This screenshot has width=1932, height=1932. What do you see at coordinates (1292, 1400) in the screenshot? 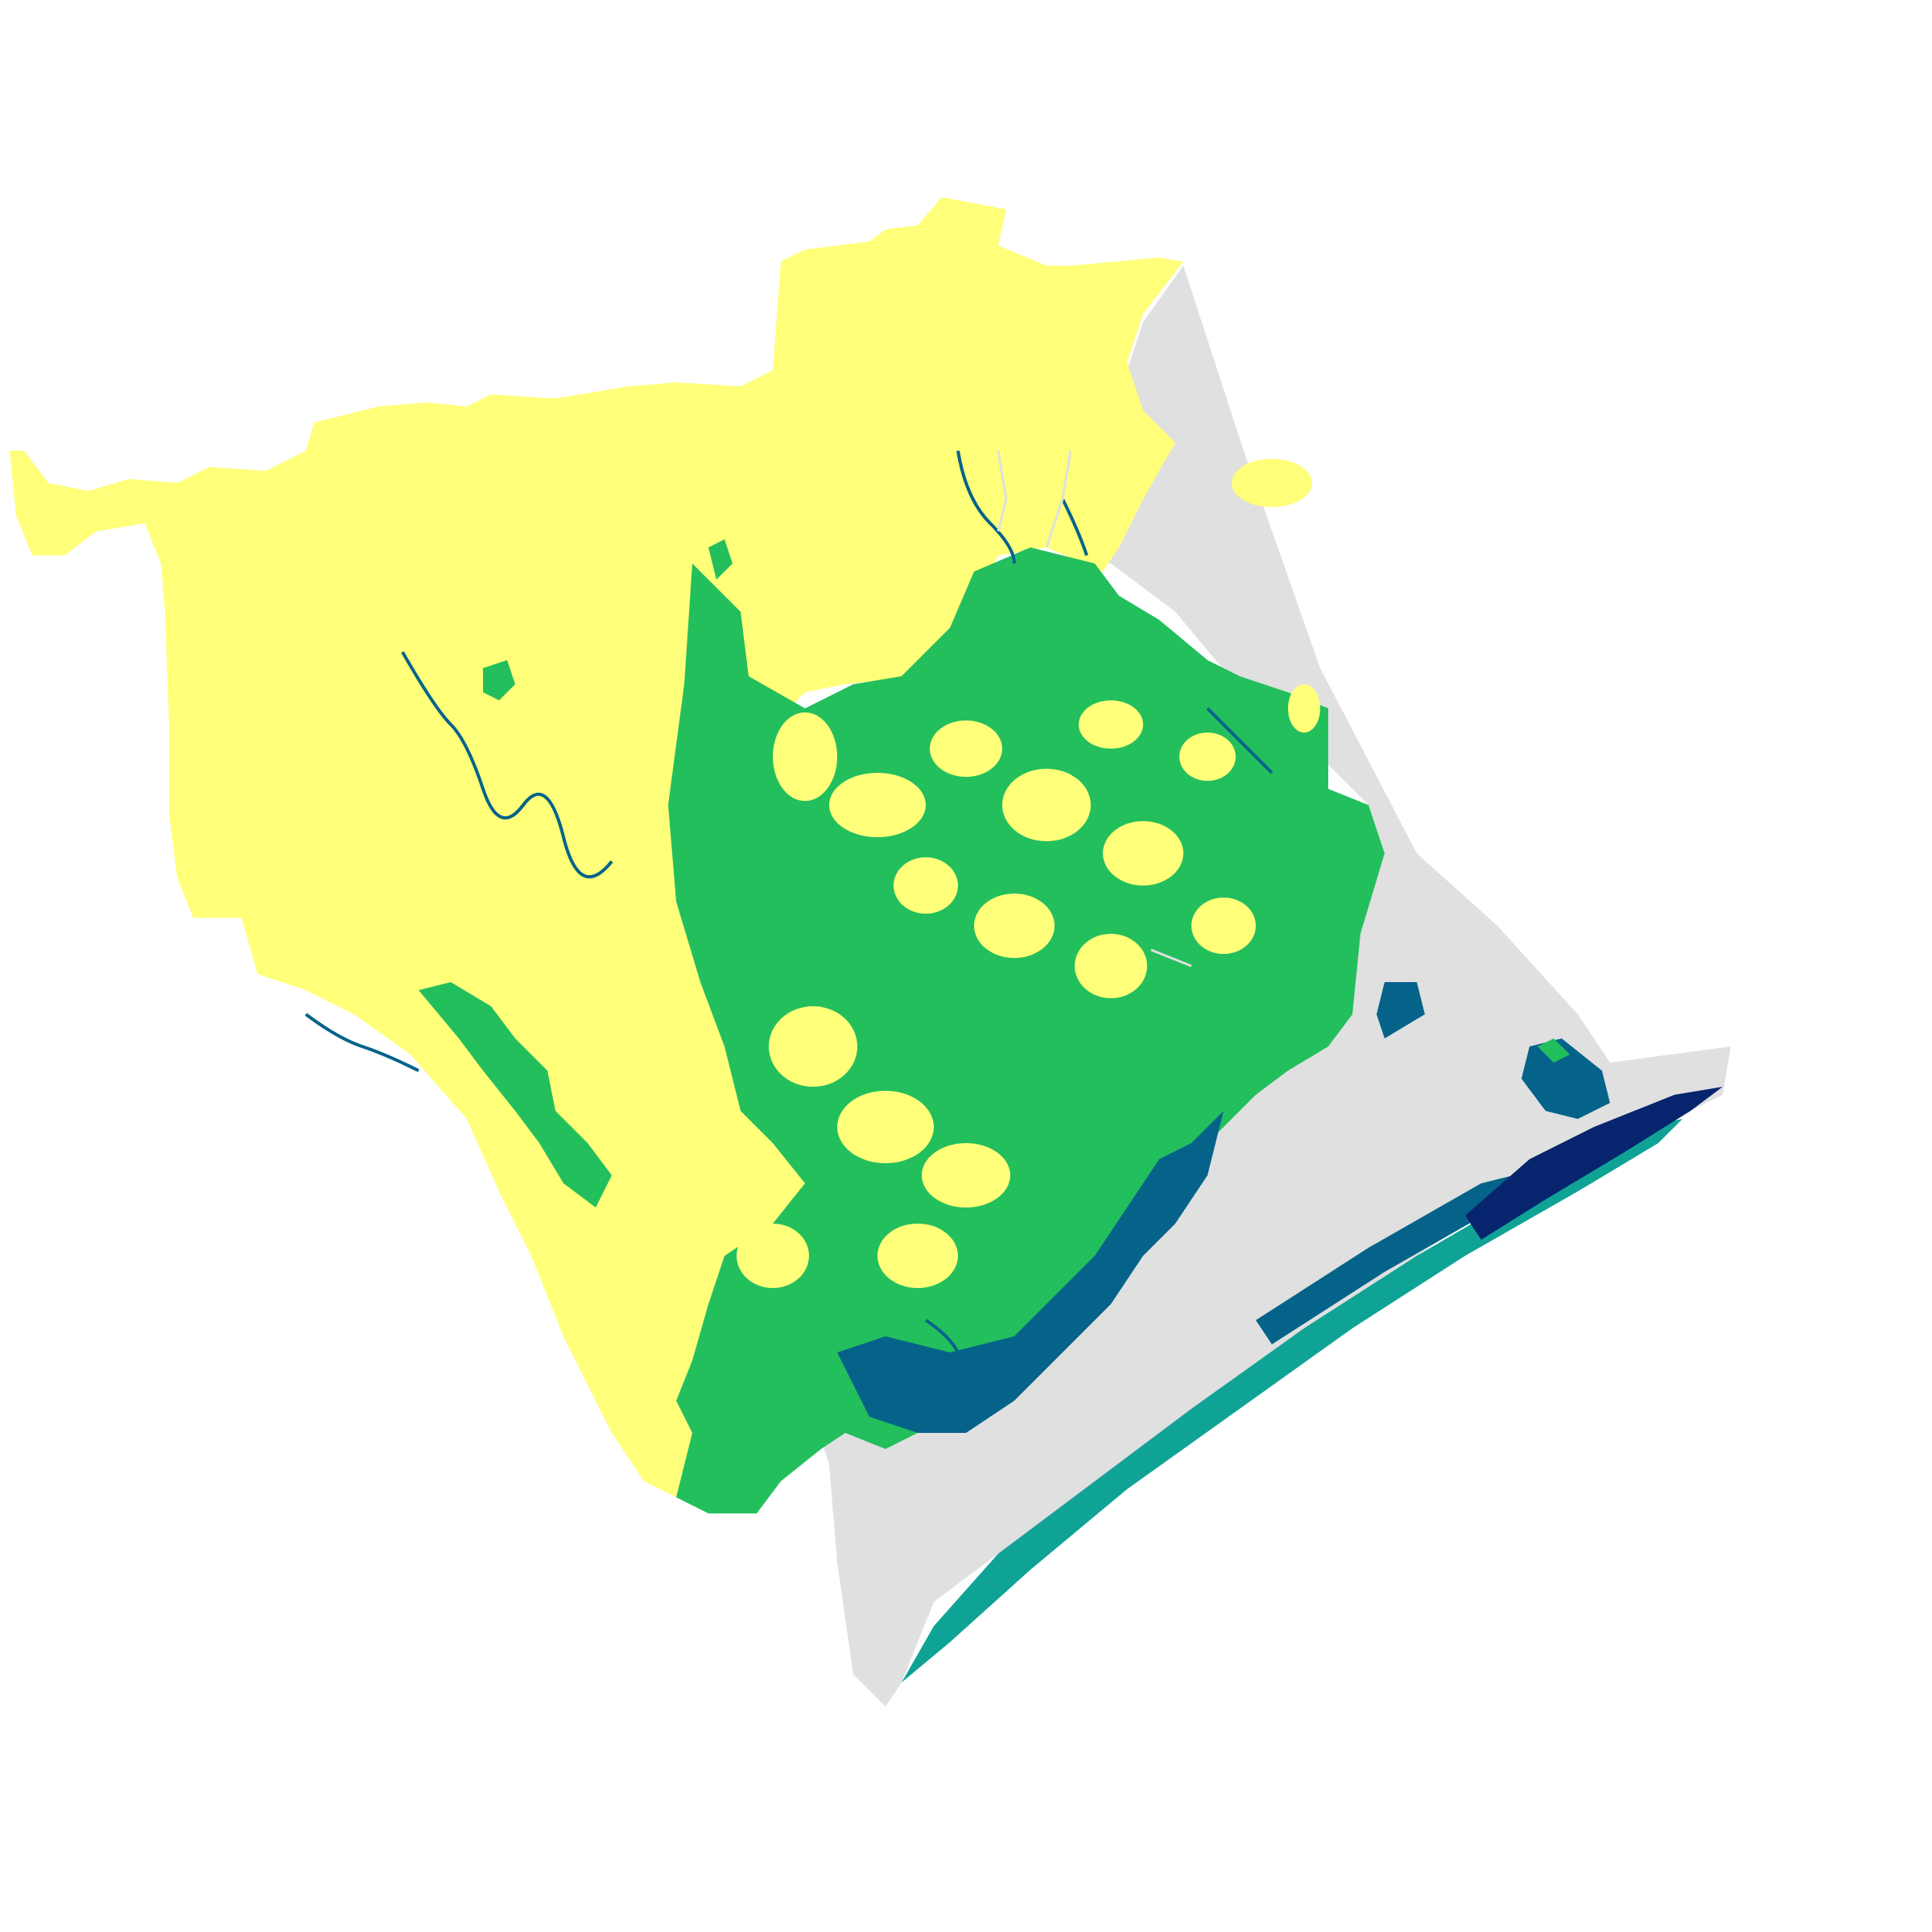
I see `zone-teal-peninsula` at bounding box center [1292, 1400].